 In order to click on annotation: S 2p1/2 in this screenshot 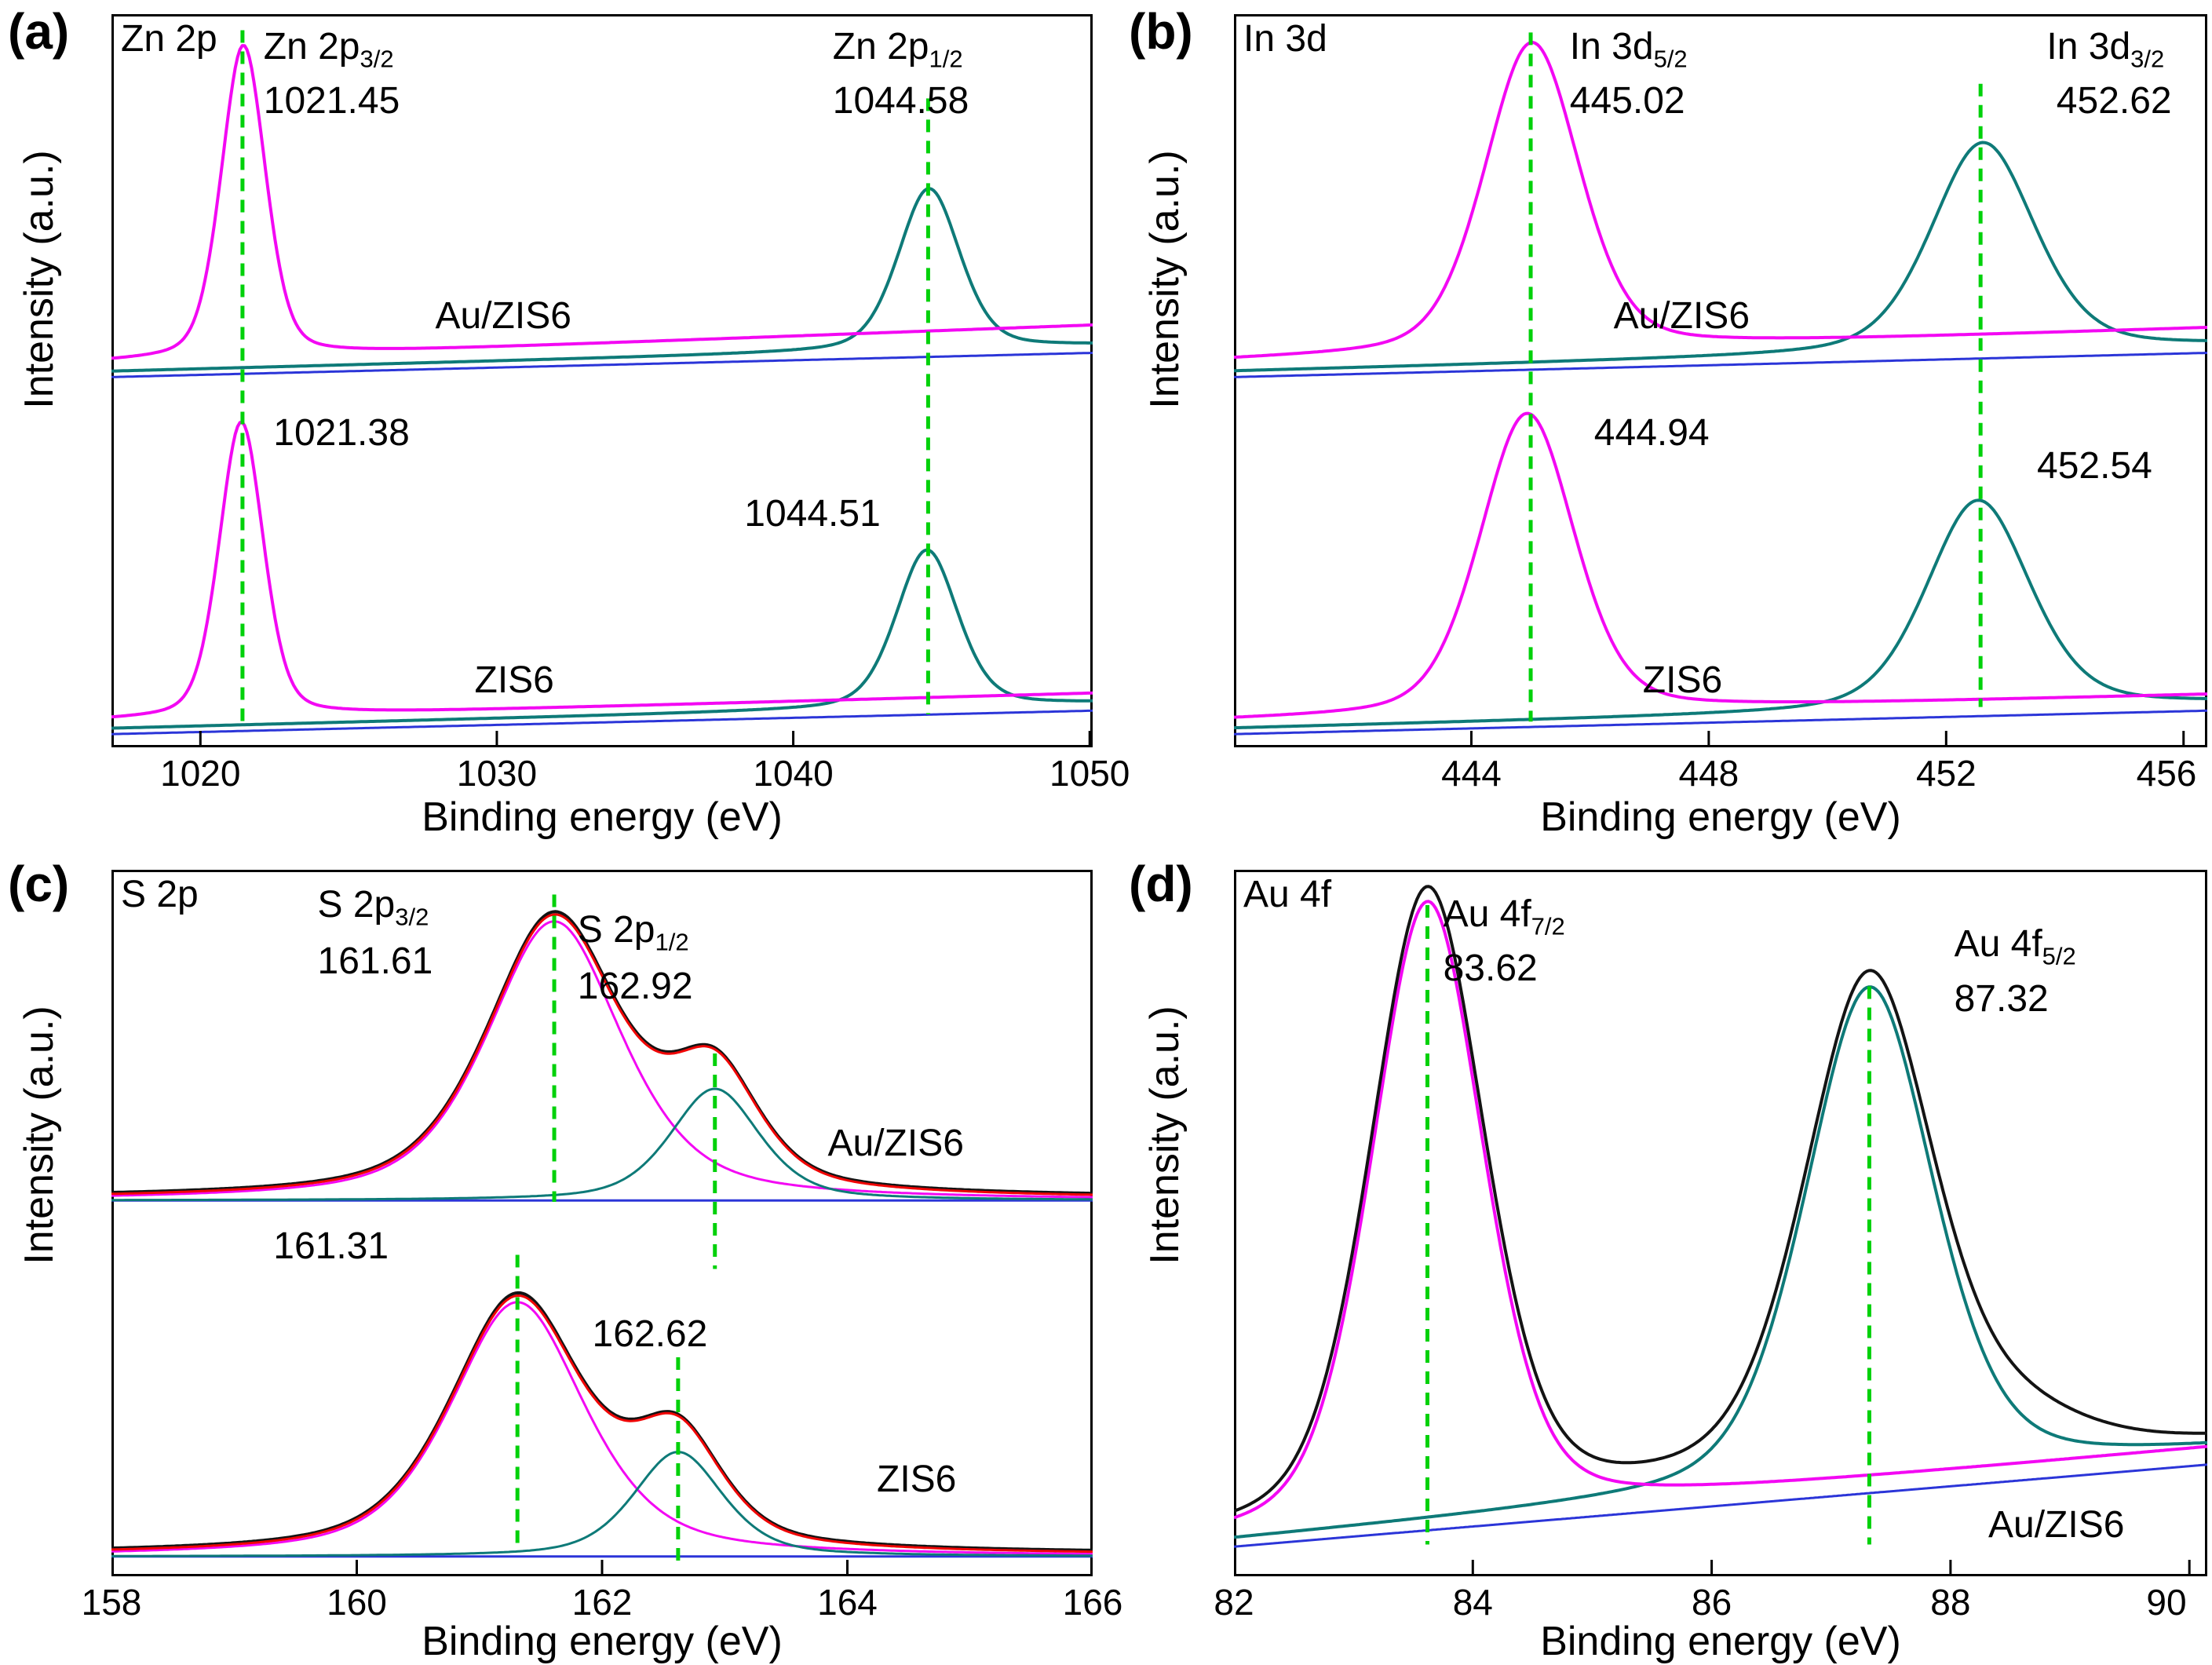, I will do `click(633, 932)`.